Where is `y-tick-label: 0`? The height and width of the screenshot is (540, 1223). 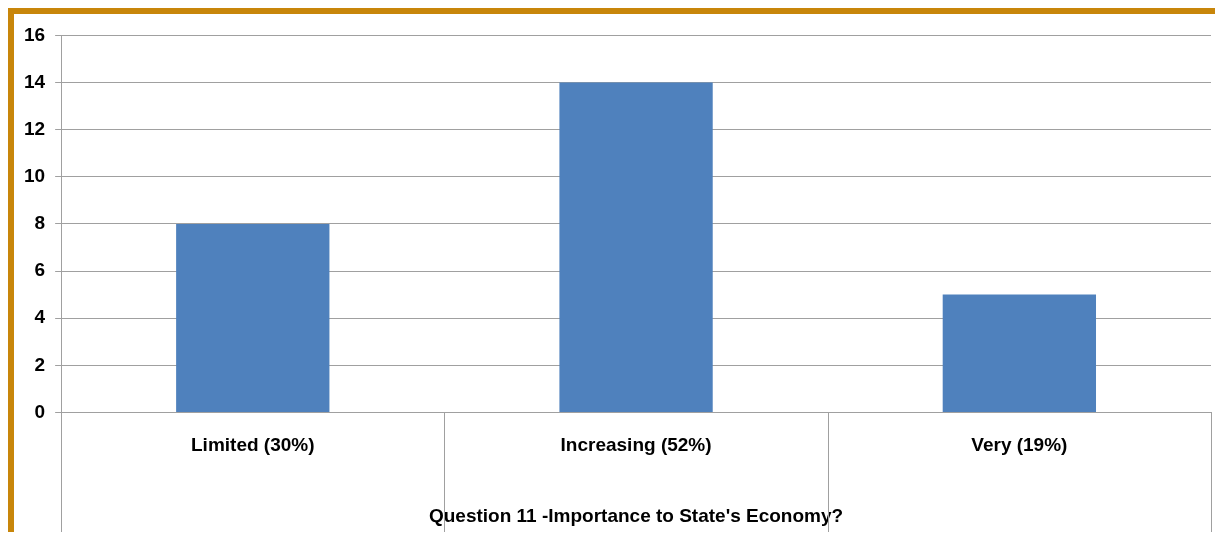 y-tick-label: 0 is located at coordinates (40, 411).